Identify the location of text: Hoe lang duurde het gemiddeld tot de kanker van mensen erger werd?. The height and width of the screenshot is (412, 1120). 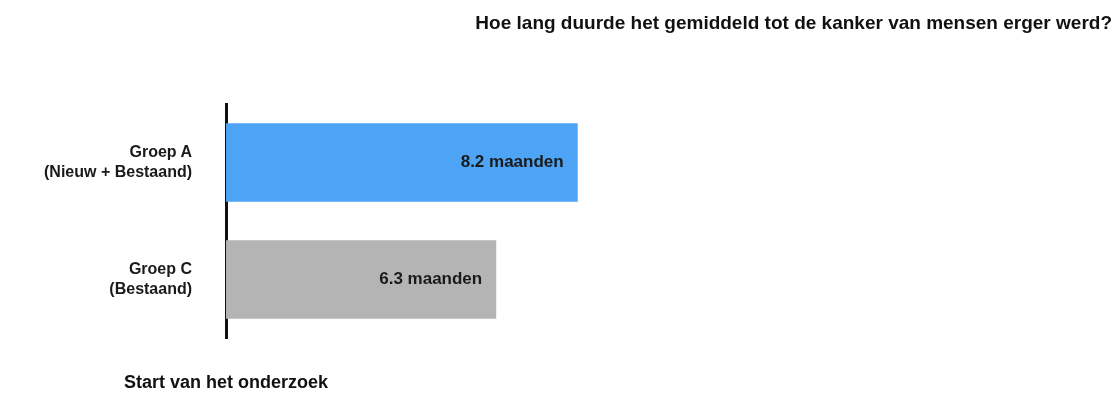
(793, 23).